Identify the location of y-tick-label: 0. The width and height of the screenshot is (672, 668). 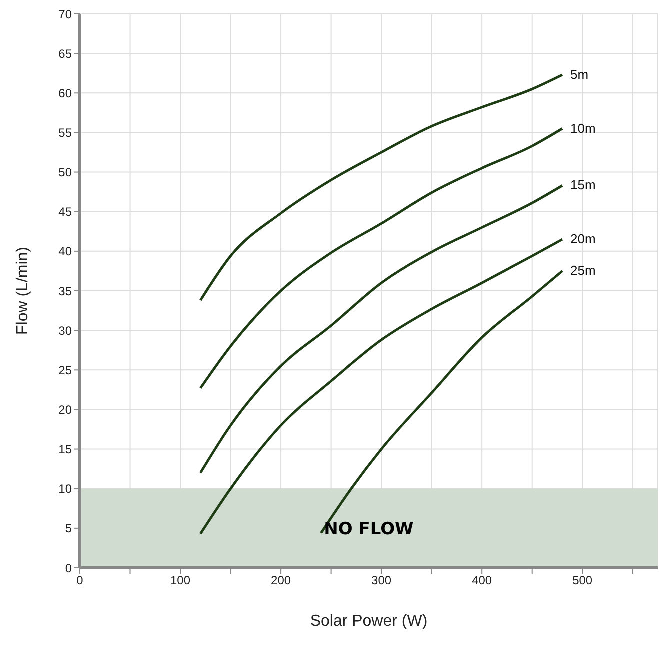
(68, 568).